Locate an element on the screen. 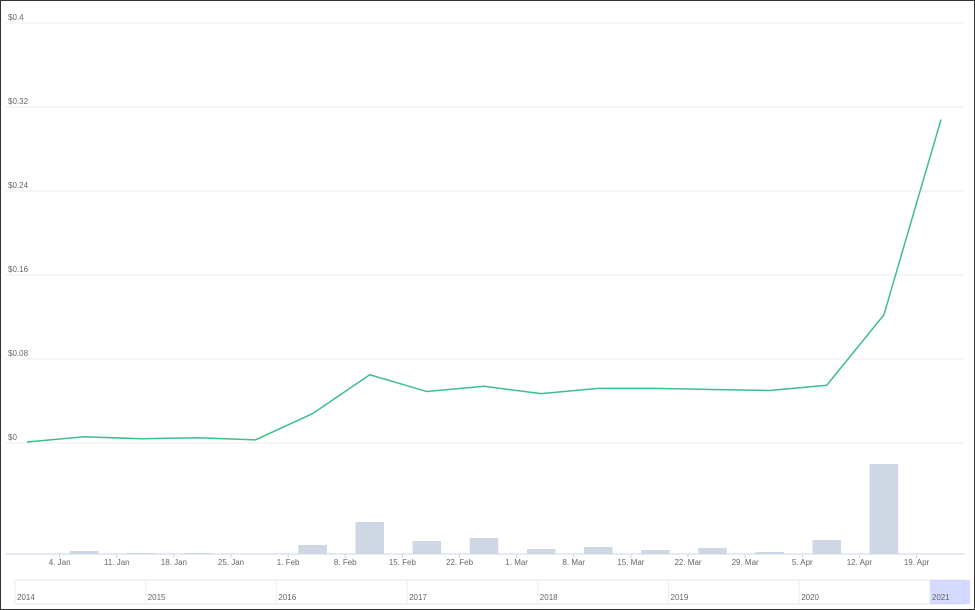 The height and width of the screenshot is (610, 975). navigator-label: 2014 is located at coordinates (26, 597).